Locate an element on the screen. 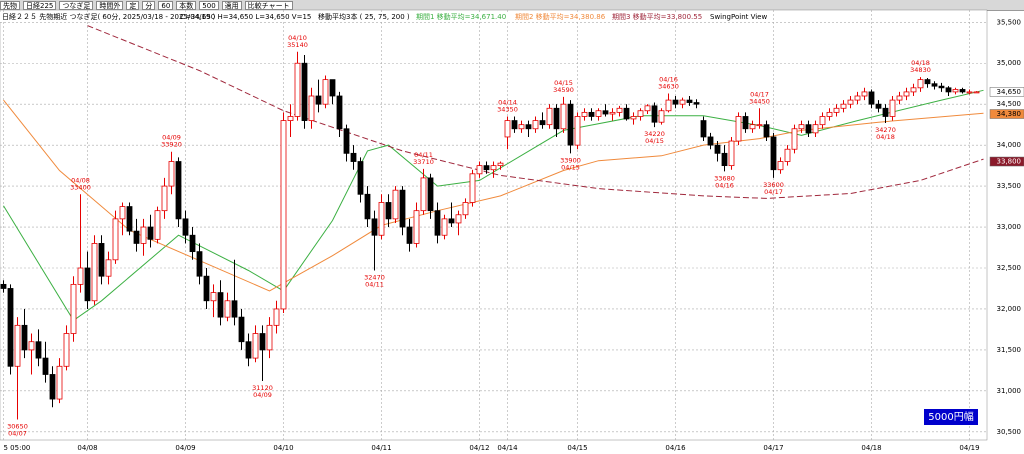  swing-date: 04/14 is located at coordinates (507, 102).